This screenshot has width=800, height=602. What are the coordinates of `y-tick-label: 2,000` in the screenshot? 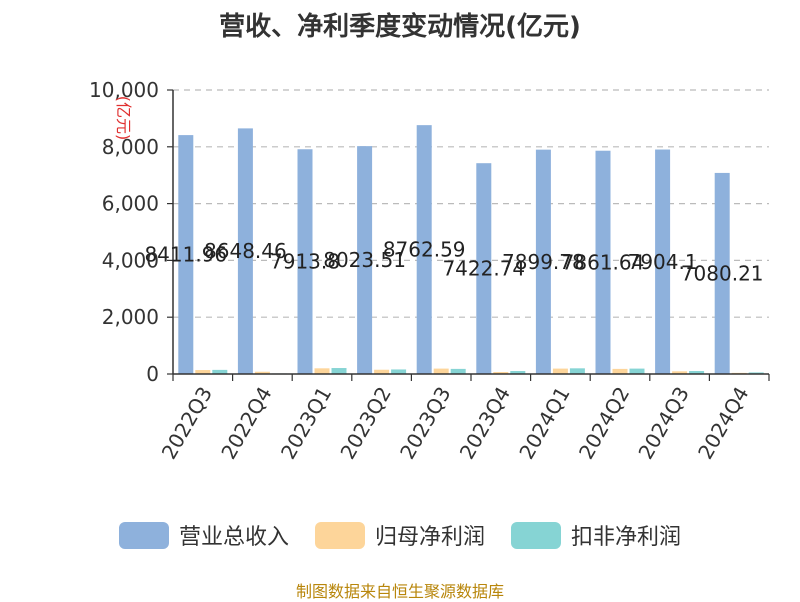 It's located at (130, 317).